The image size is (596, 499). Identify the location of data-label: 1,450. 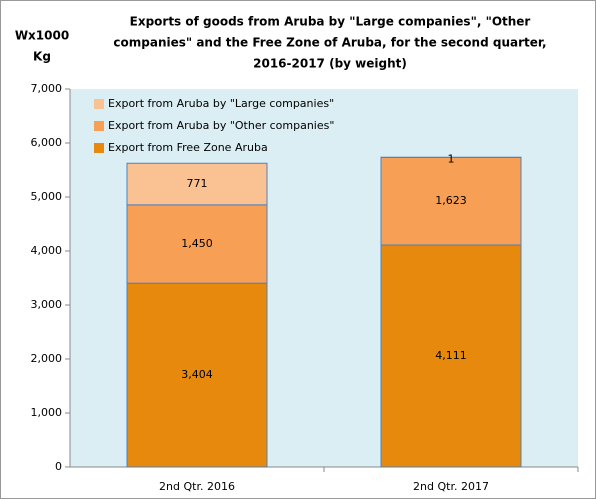
(197, 243).